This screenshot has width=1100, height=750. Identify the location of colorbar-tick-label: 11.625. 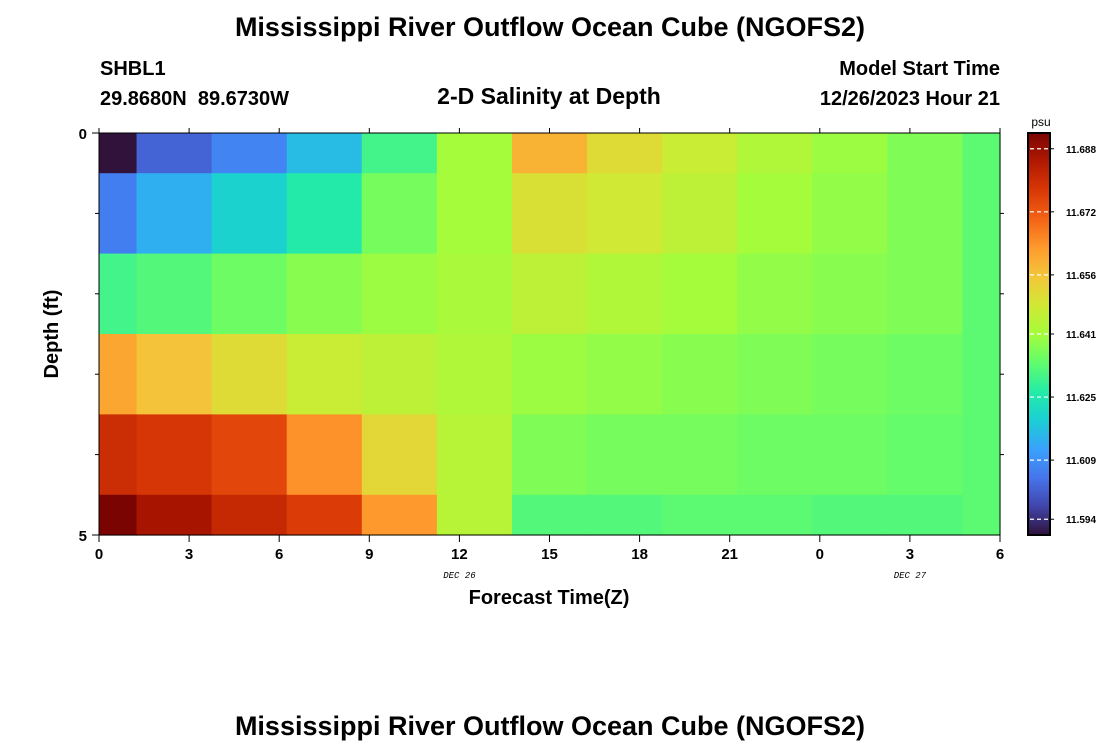
(1081, 398).